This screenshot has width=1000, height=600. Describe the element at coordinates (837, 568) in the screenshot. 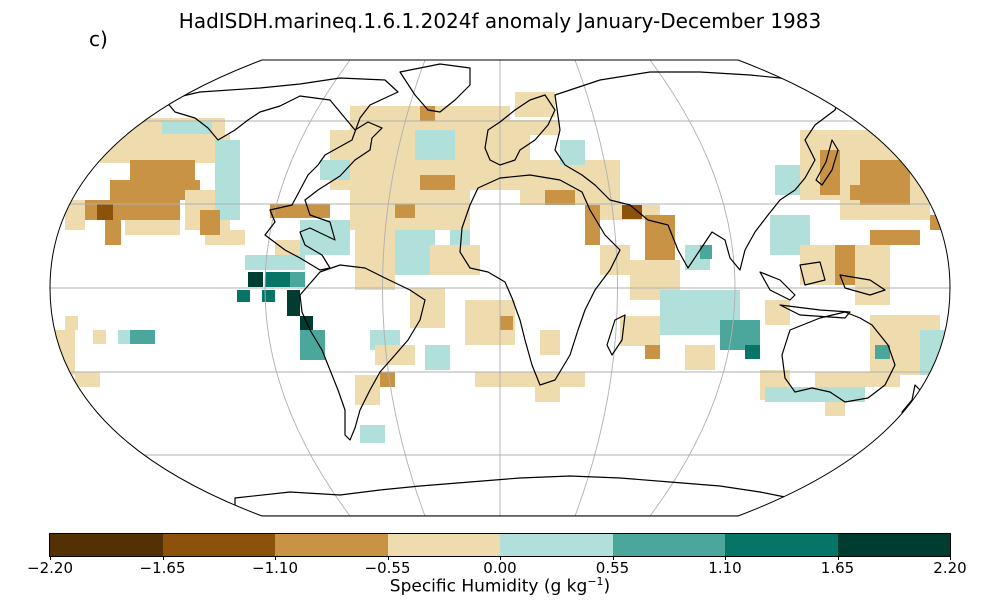

I see `colorbar-tick-label: 1.65` at that location.